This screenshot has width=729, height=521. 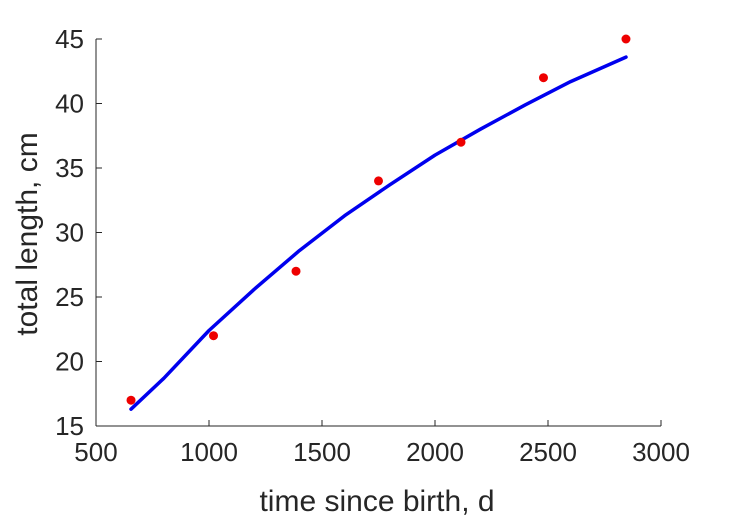 I want to click on x-tick-label: 2500, so click(x=548, y=452).